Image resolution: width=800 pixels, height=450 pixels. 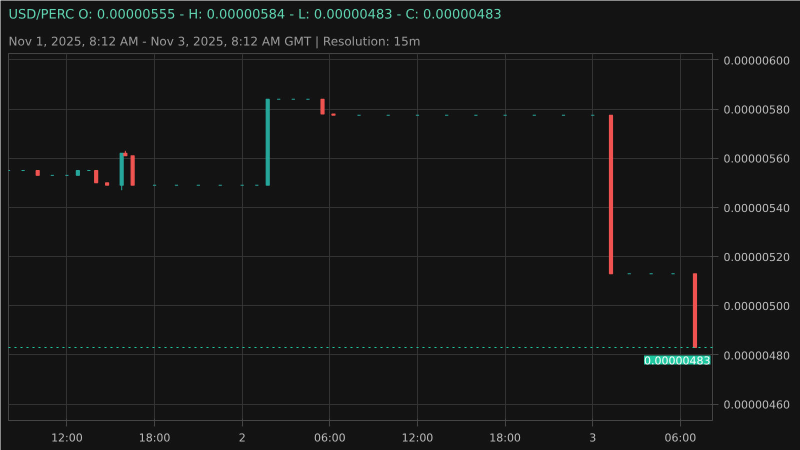 I want to click on y-tick-label: 0.00000600, so click(x=757, y=61).